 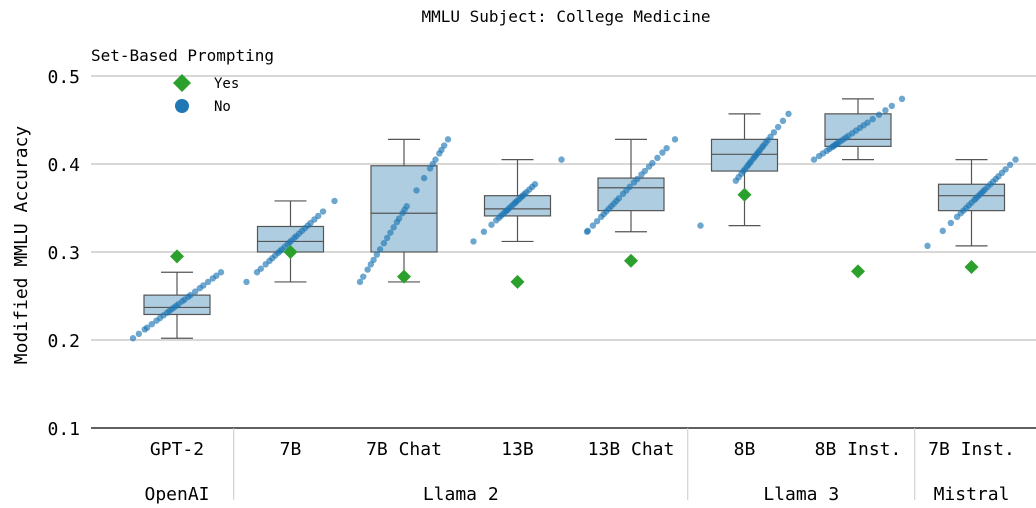 What do you see at coordinates (222, 107) in the screenshot?
I see `legend-label: No` at bounding box center [222, 107].